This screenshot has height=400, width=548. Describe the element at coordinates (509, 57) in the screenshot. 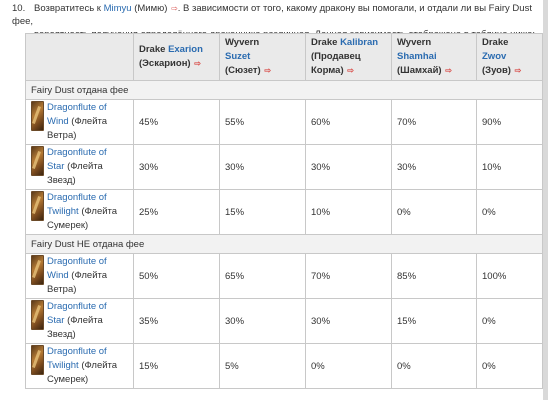

I see `header-col-zwov: Drake Zwov (Зуов) ⇨` at that location.